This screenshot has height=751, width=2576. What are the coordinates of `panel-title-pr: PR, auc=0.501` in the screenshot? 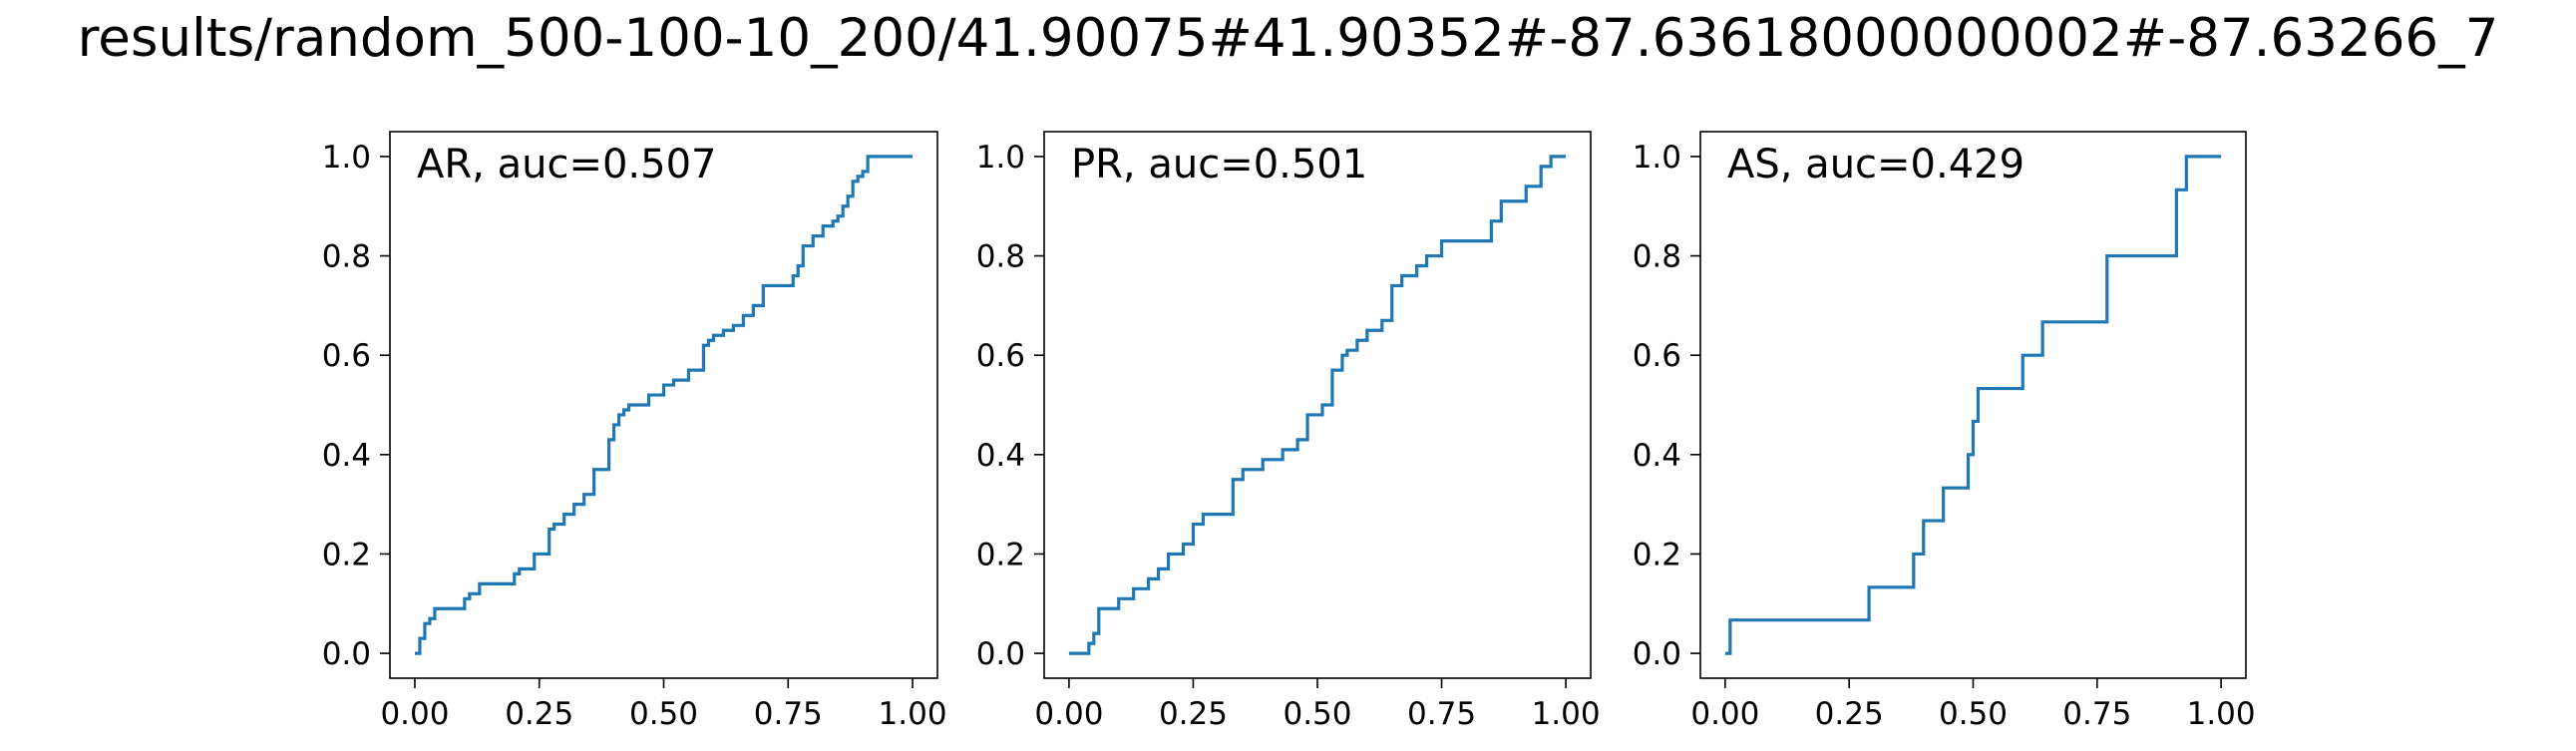 It's located at (1219, 165).